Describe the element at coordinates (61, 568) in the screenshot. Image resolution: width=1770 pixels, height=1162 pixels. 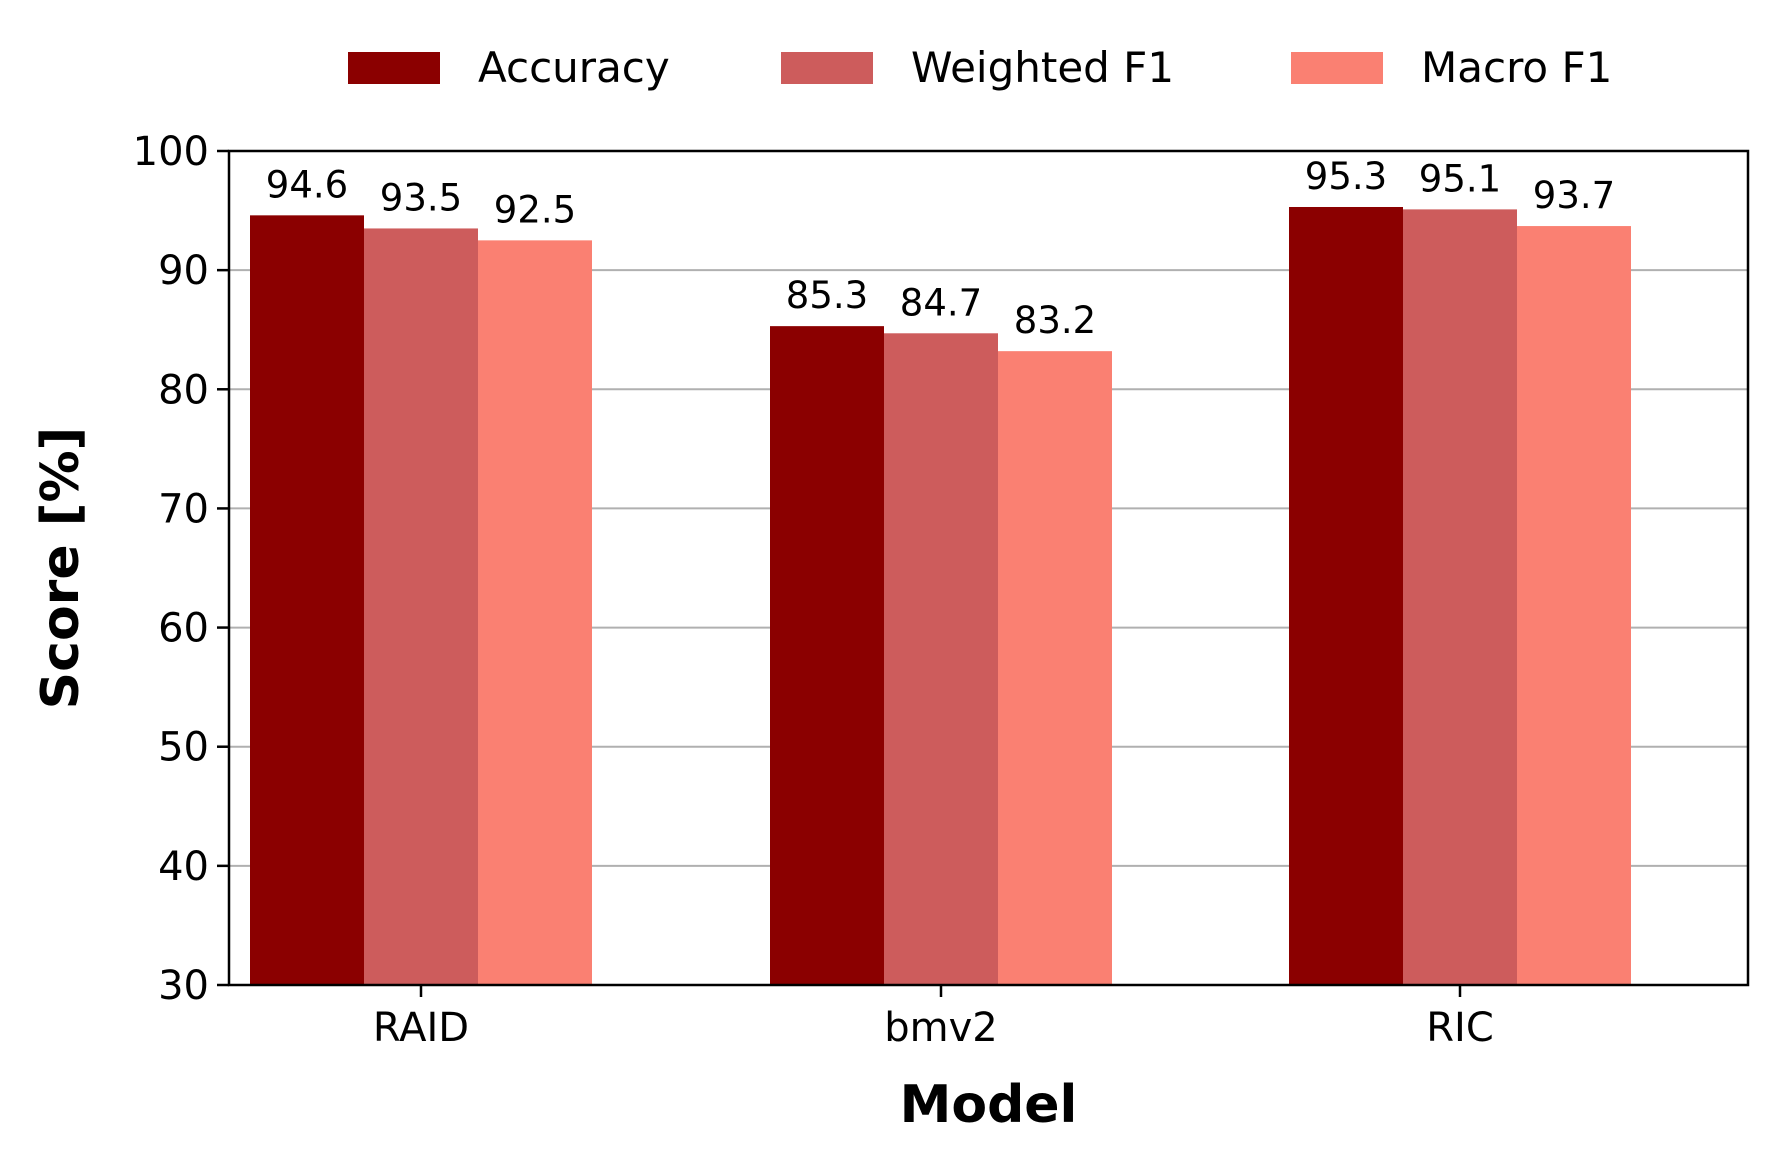
I see `y-axis-title: Score [%]` at that location.